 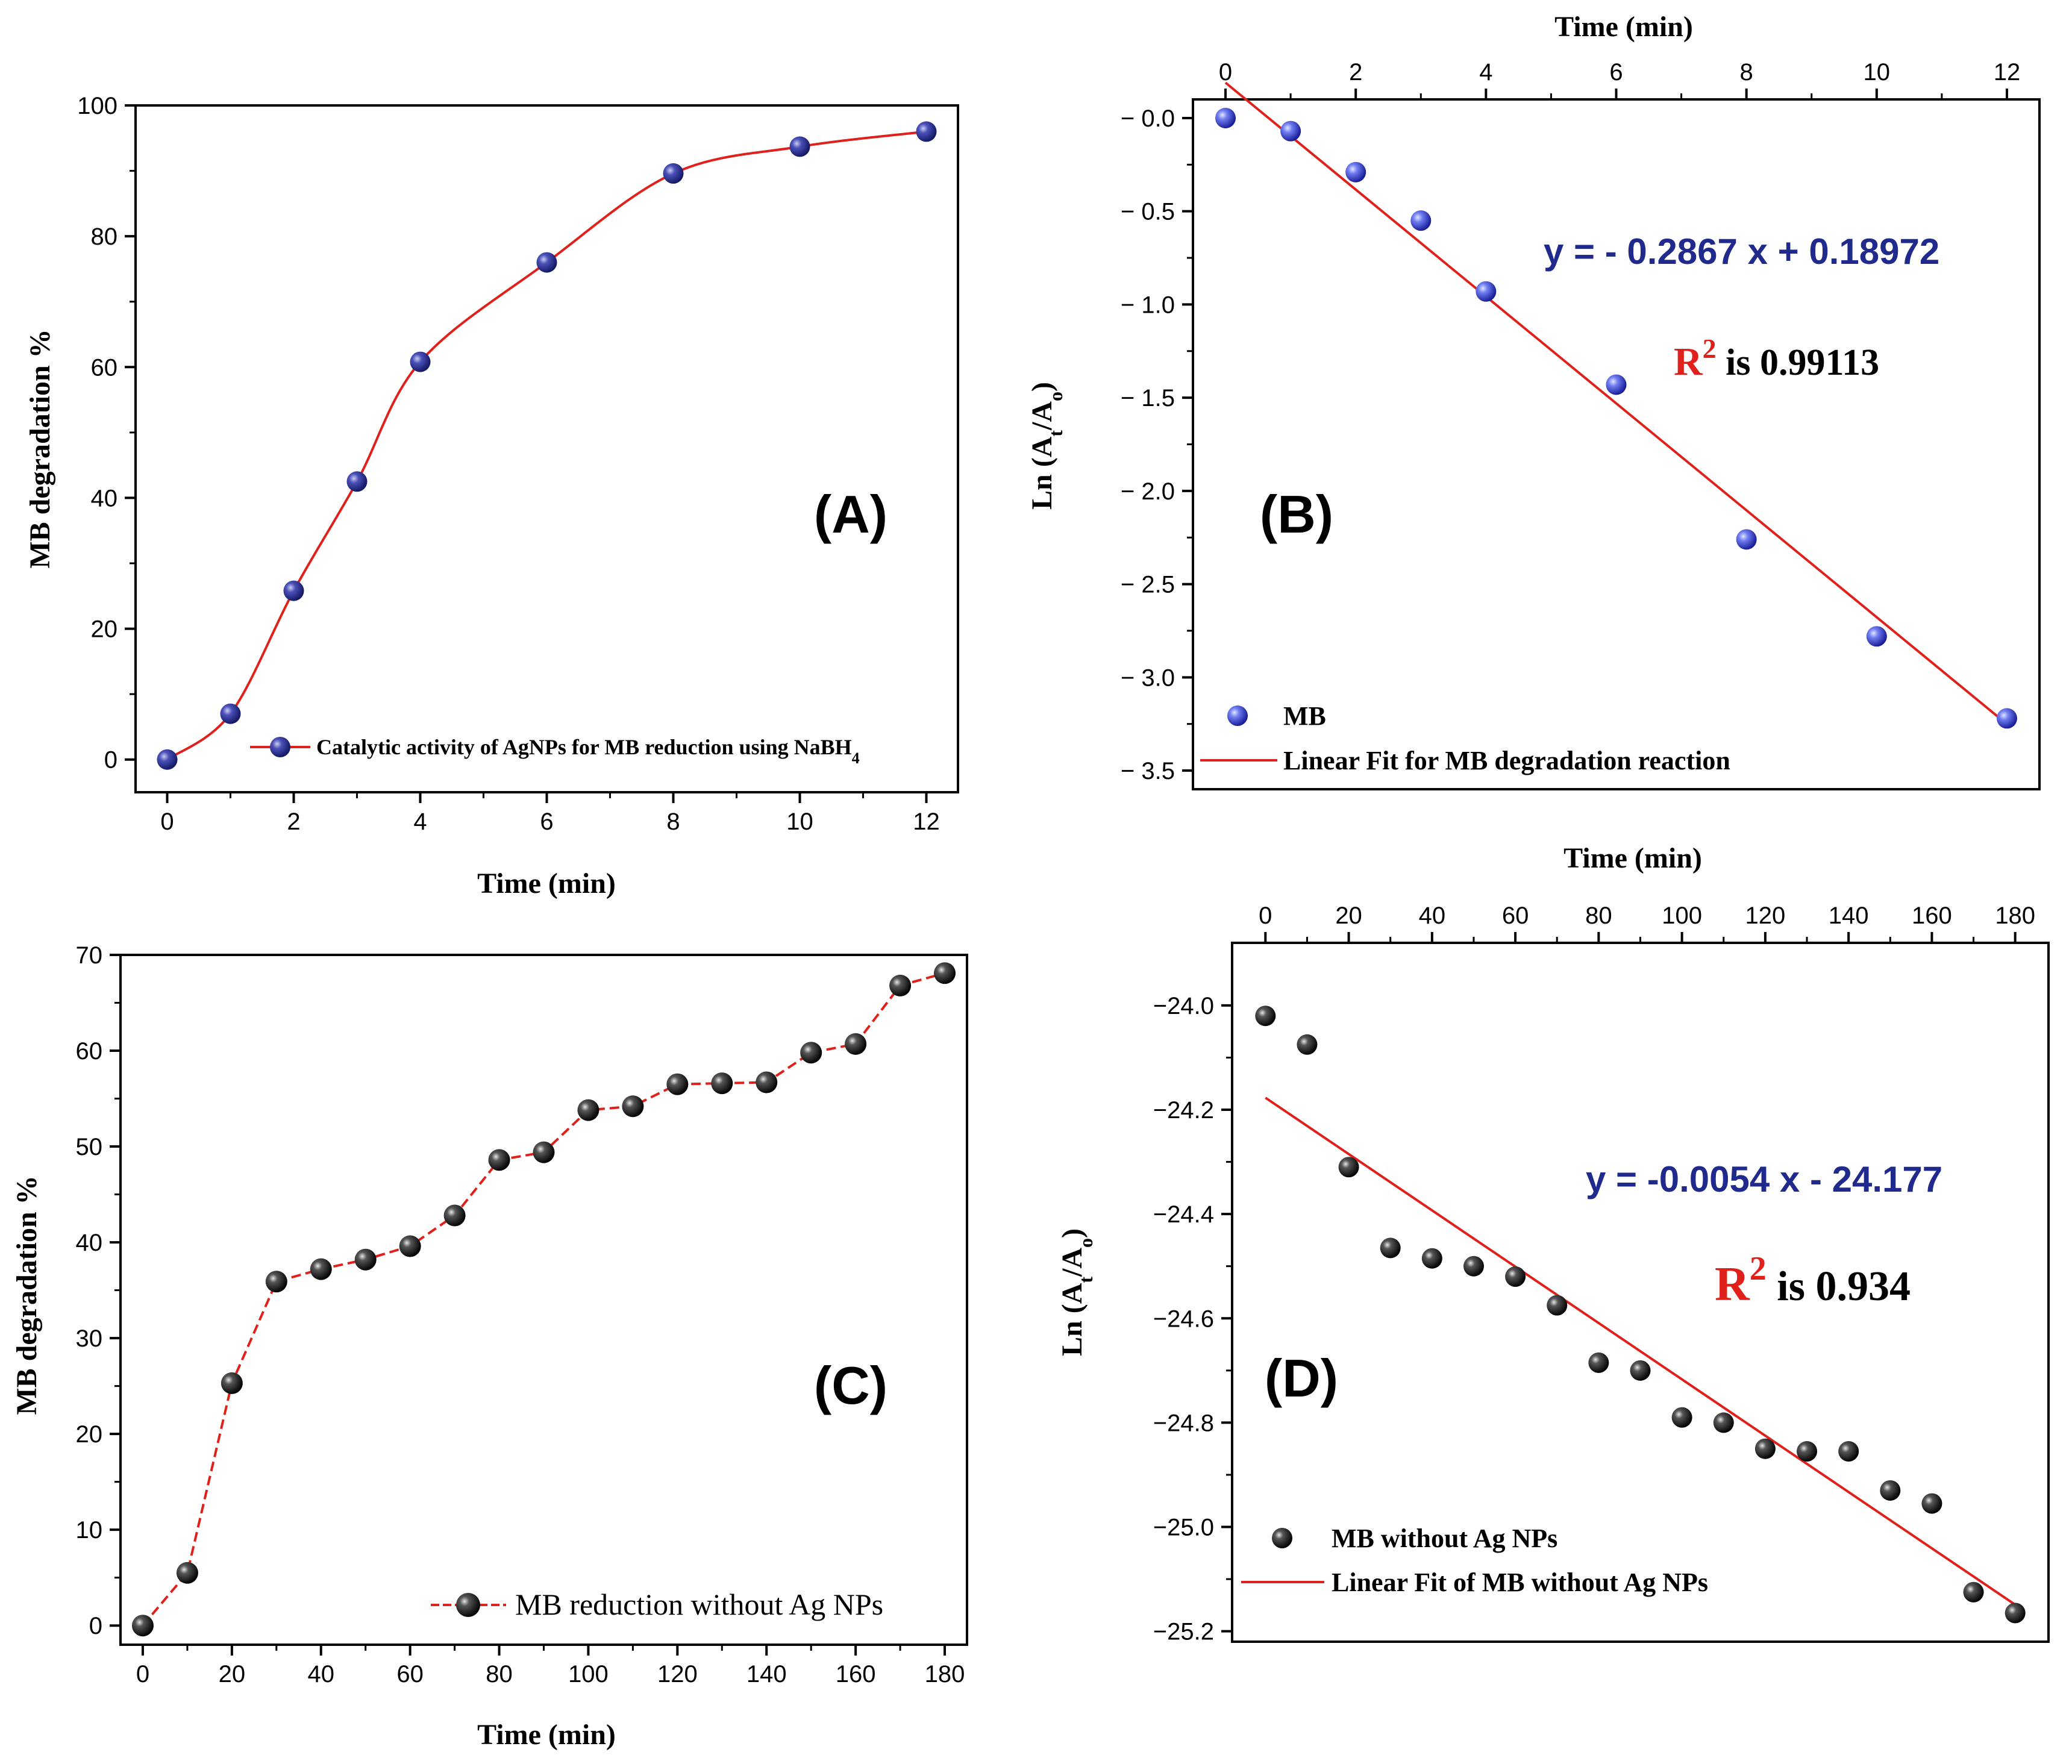 I want to click on panel-d-legend-label-mb: MB without Ag NPs, so click(x=1444, y=1538).